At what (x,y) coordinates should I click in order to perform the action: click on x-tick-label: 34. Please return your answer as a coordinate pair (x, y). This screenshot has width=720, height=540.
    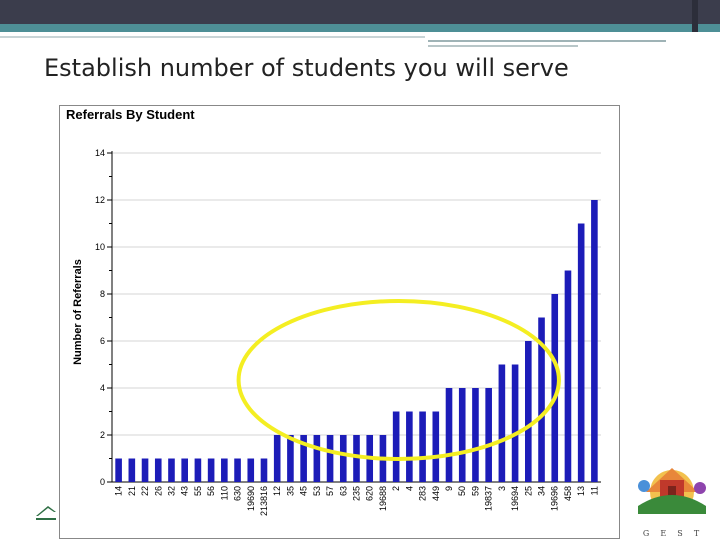
    Looking at the image, I should click on (542, 491).